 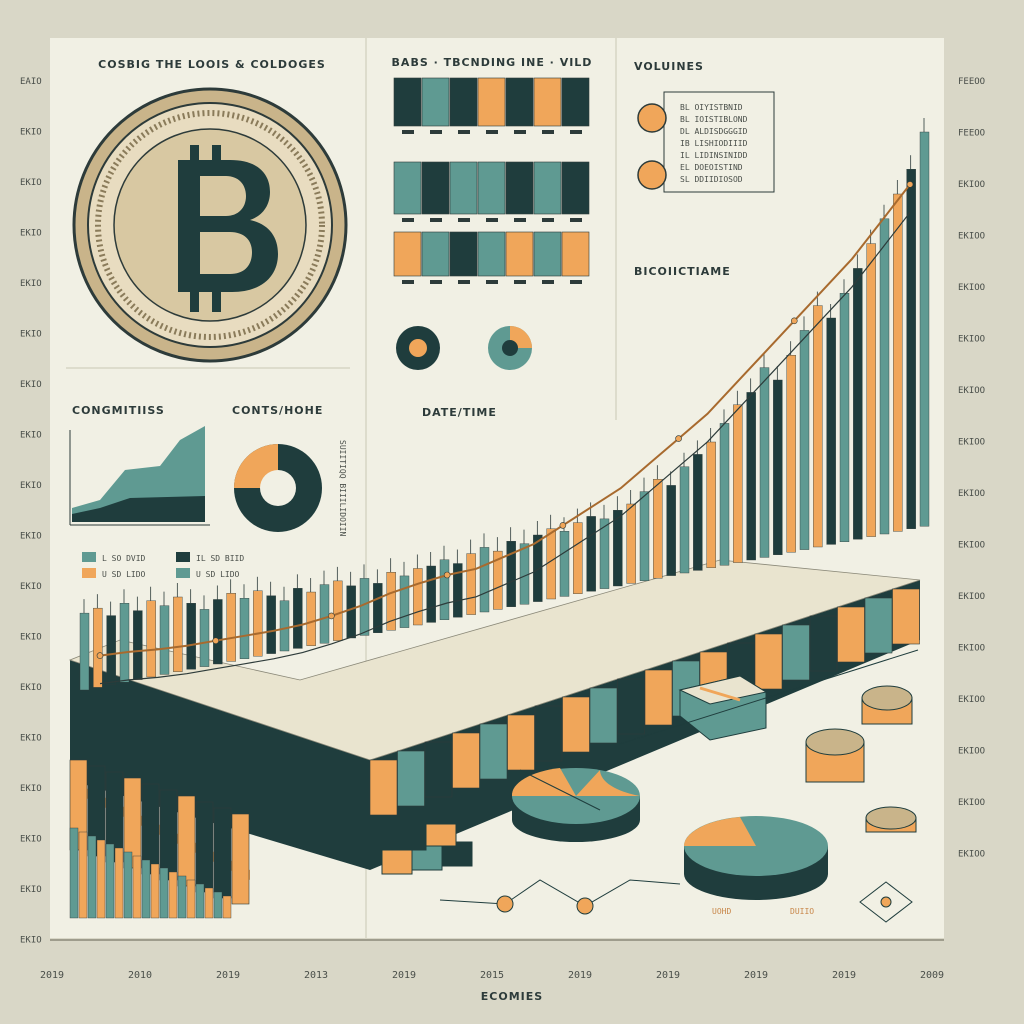 What do you see at coordinates (512, 996) in the screenshot?
I see `bottom-caption: ECOMIES` at bounding box center [512, 996].